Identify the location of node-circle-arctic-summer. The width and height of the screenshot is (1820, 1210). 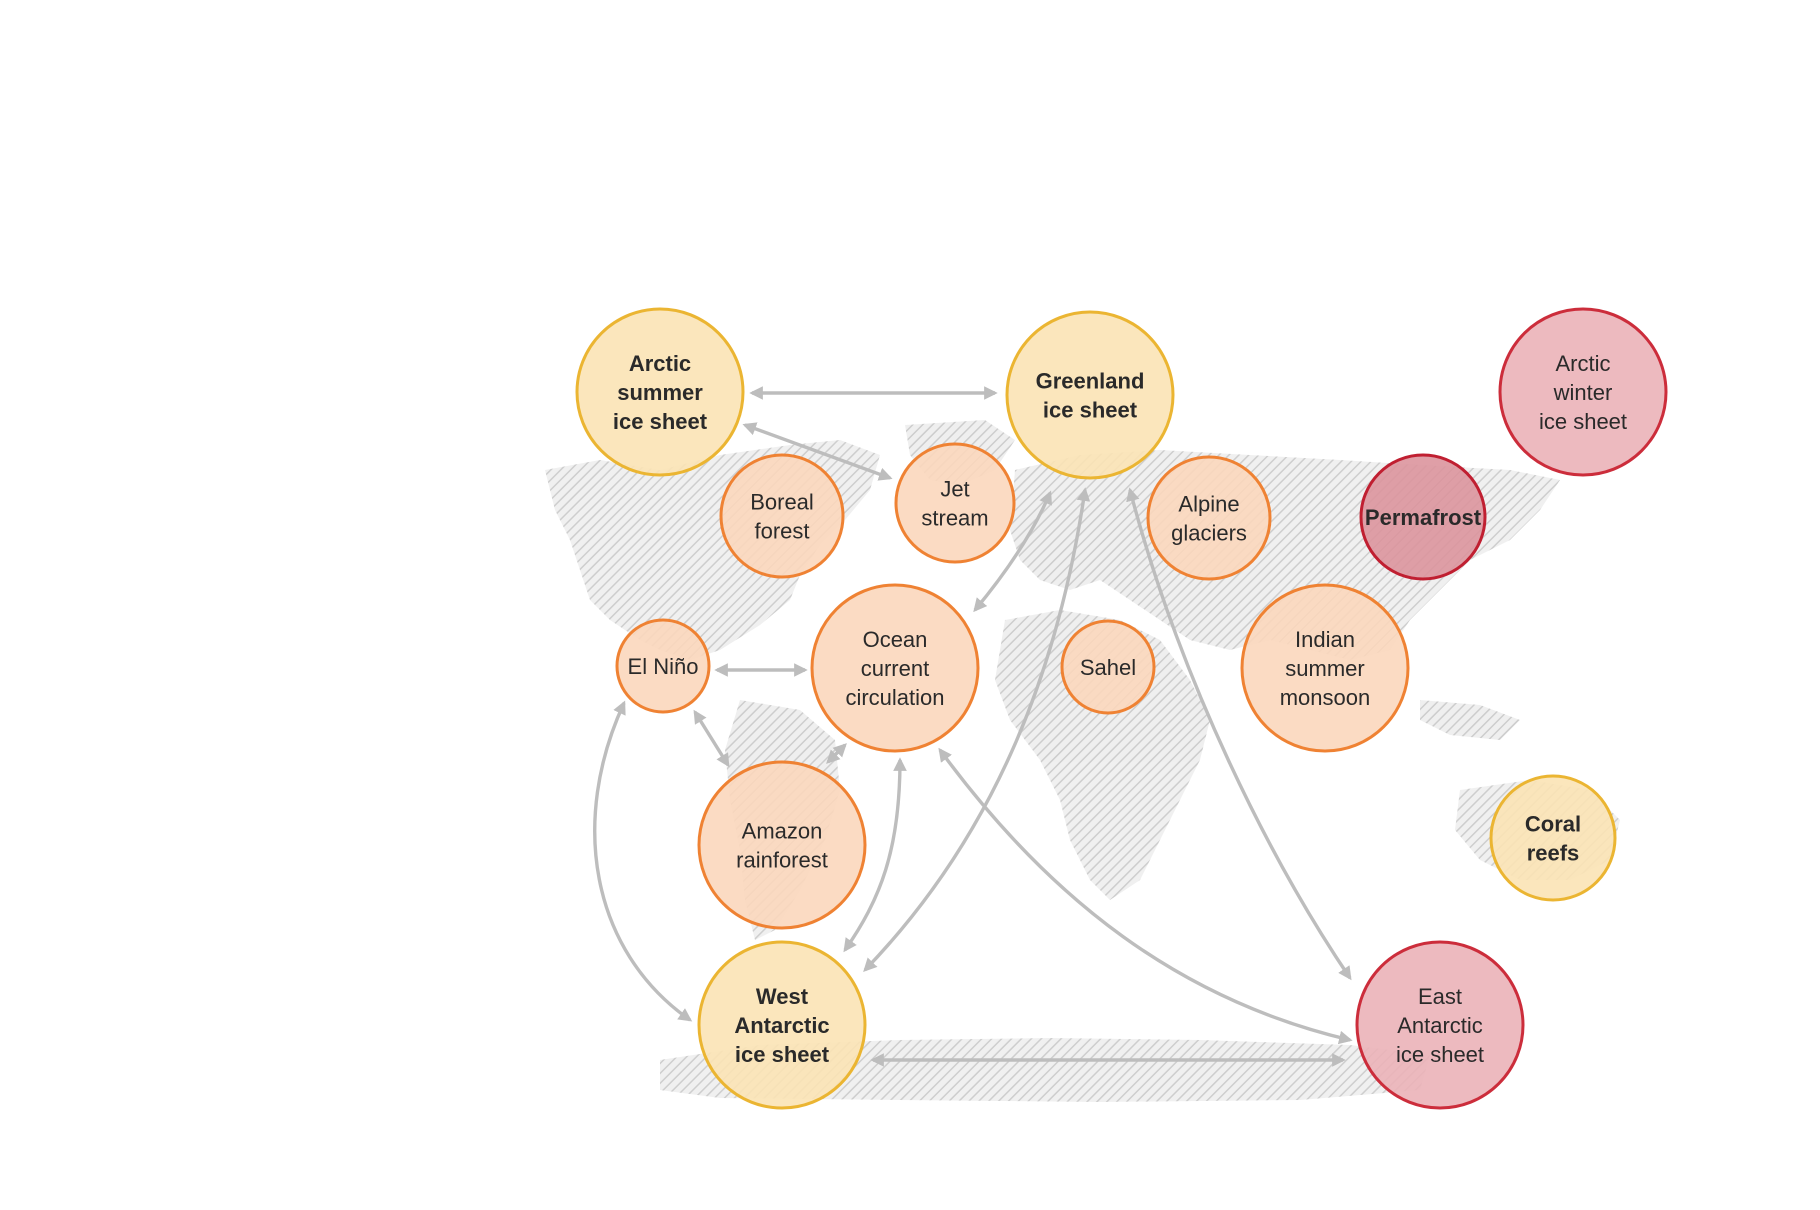
(660, 392).